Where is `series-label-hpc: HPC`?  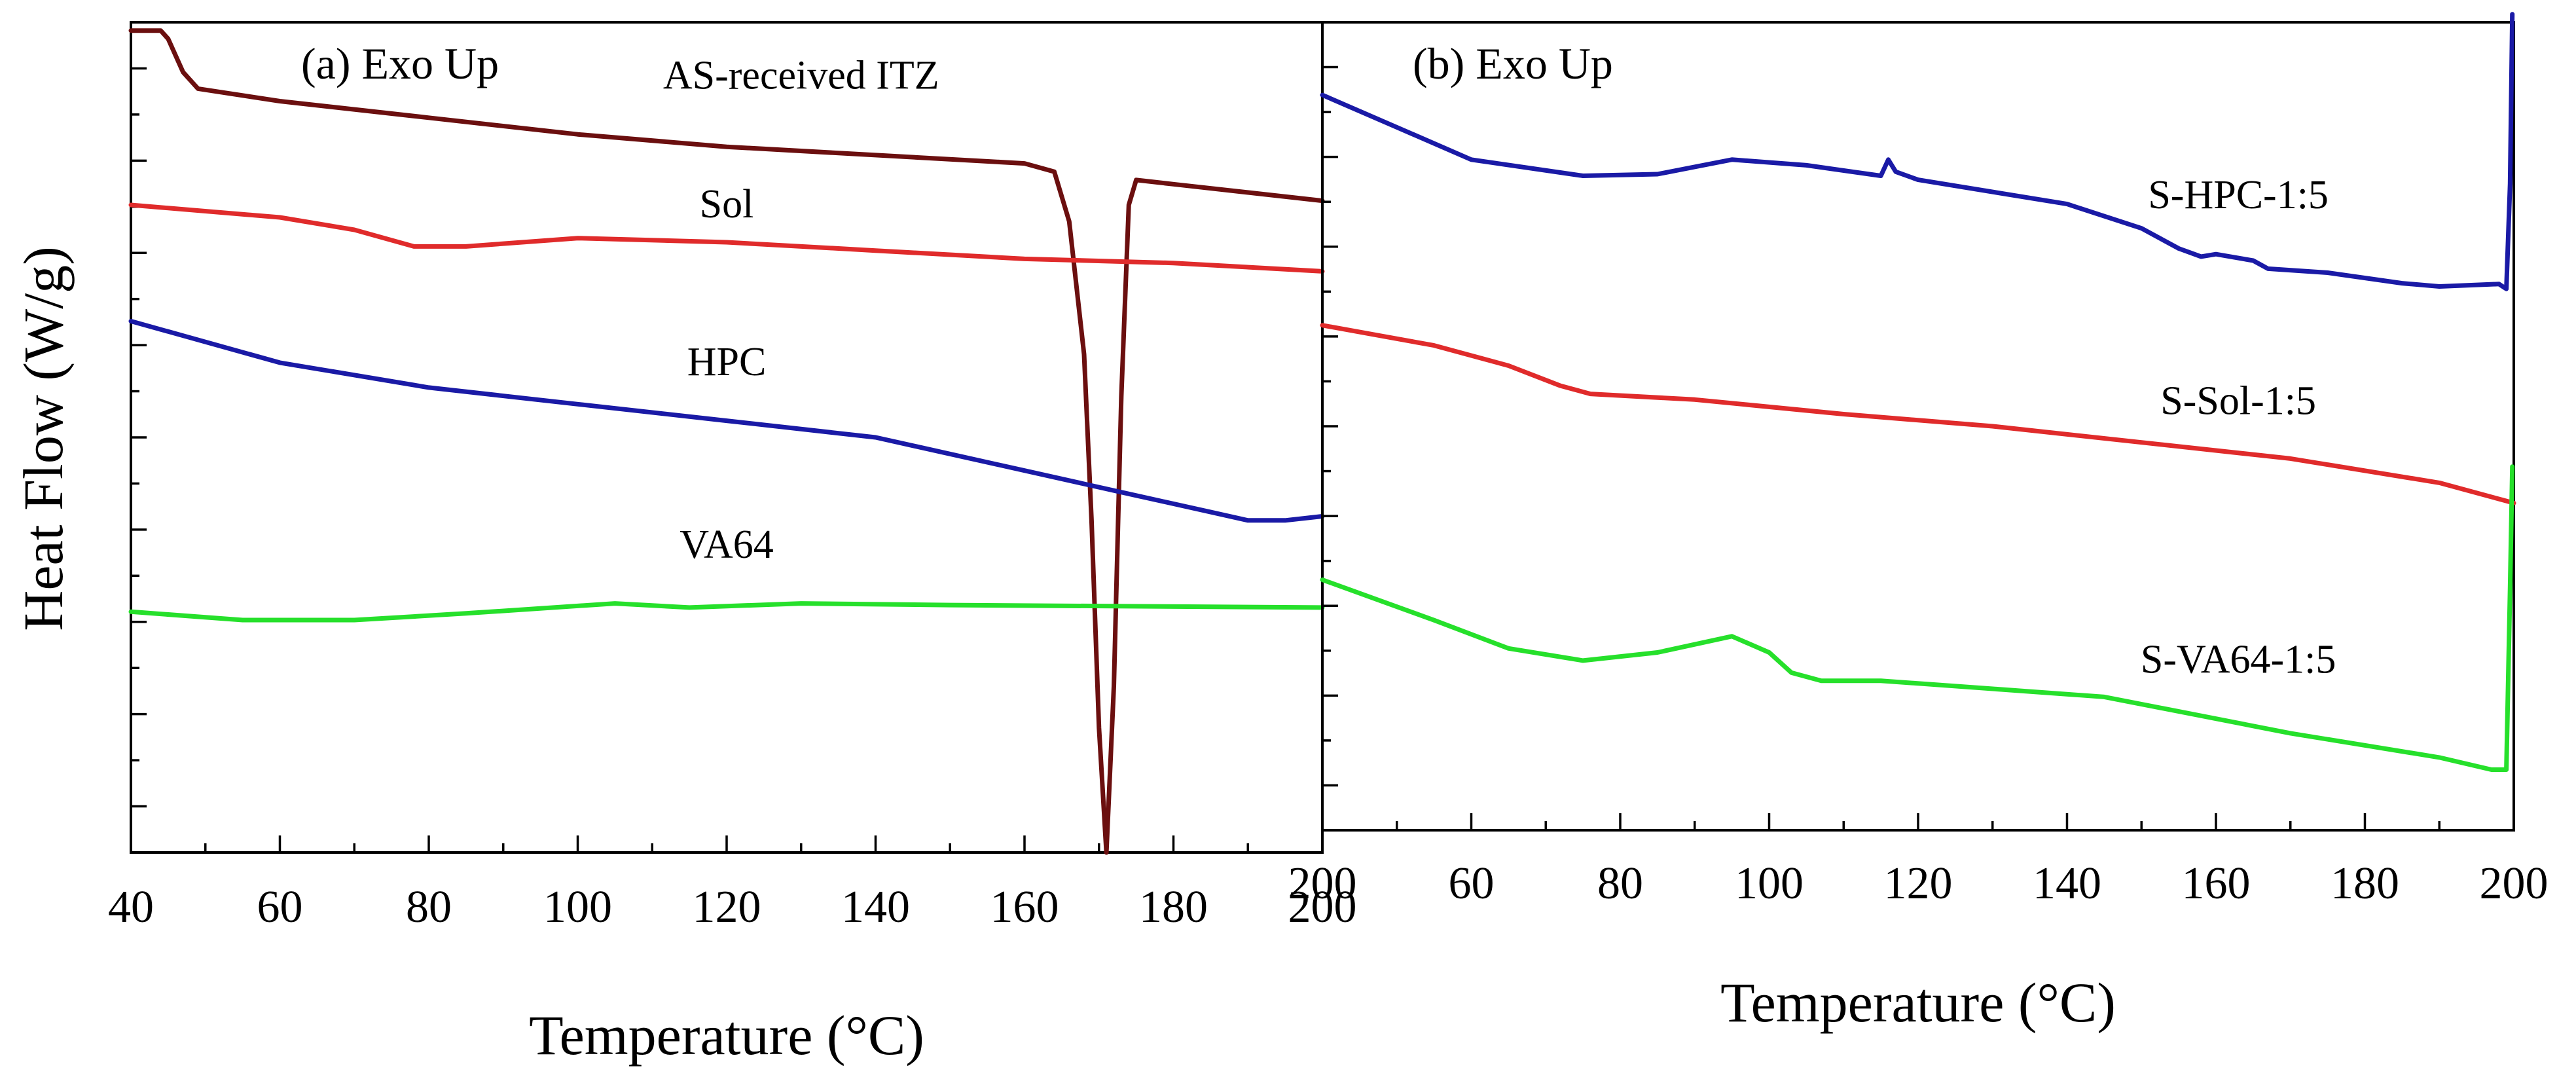
series-label-hpc: HPC is located at coordinates (727, 362).